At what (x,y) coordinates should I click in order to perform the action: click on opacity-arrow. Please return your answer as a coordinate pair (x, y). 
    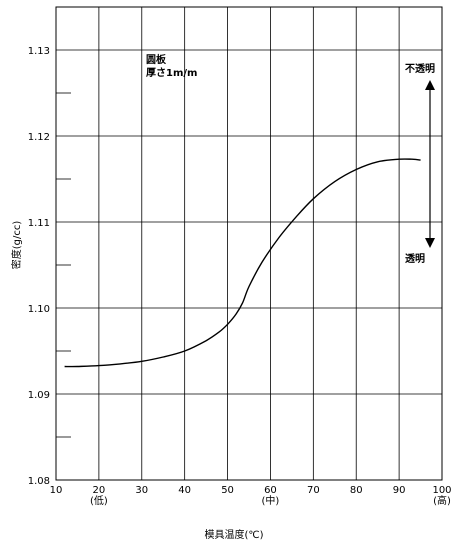
    Looking at the image, I should click on (430, 164).